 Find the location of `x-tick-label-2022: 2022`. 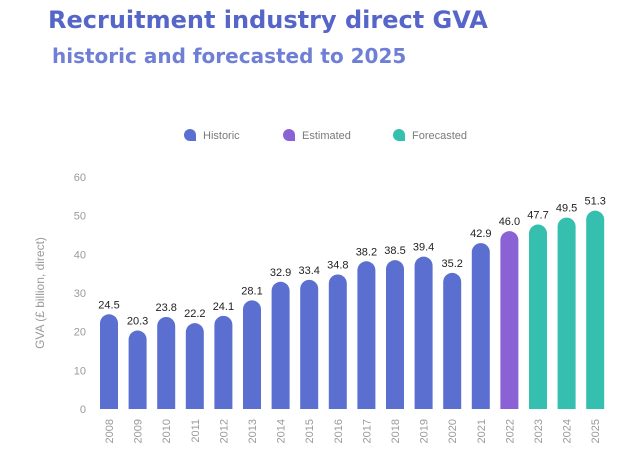

x-tick-label-2022: 2022 is located at coordinates (510, 431).